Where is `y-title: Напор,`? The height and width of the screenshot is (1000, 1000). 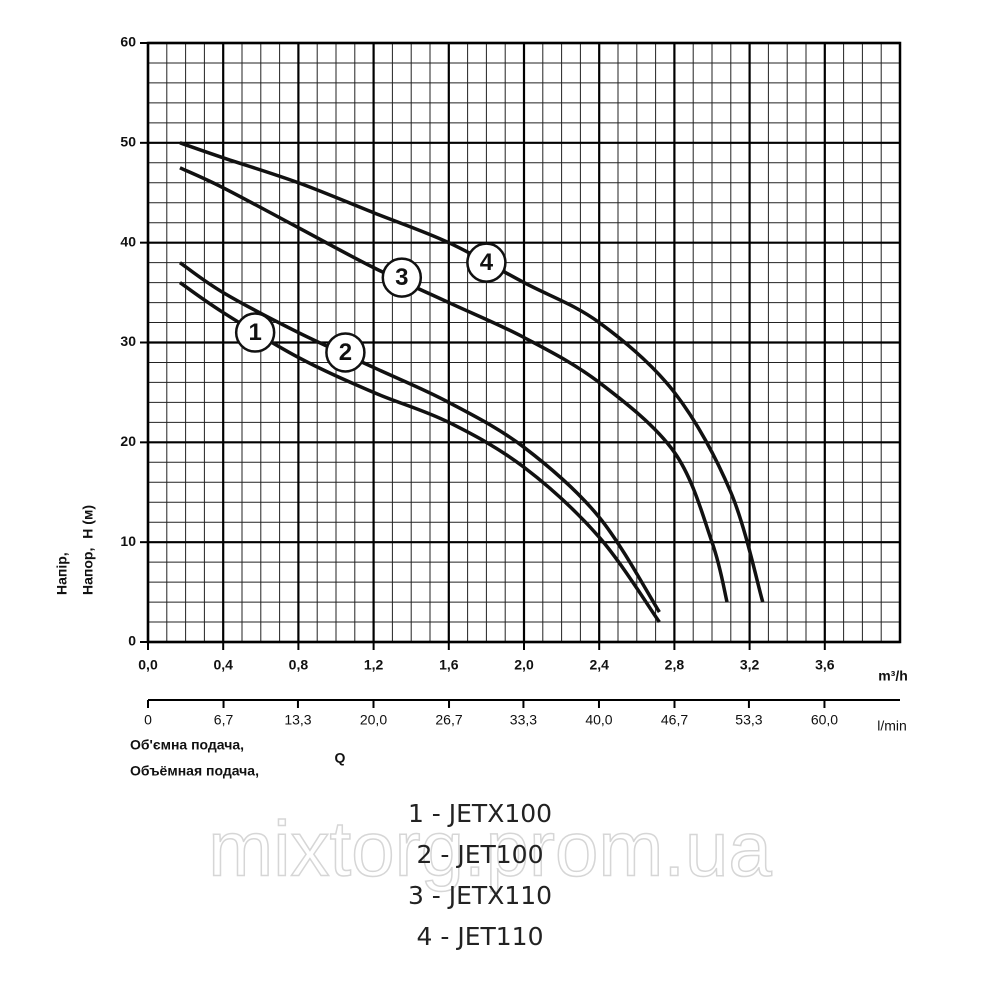 y-title: Напор, is located at coordinates (88, 571).